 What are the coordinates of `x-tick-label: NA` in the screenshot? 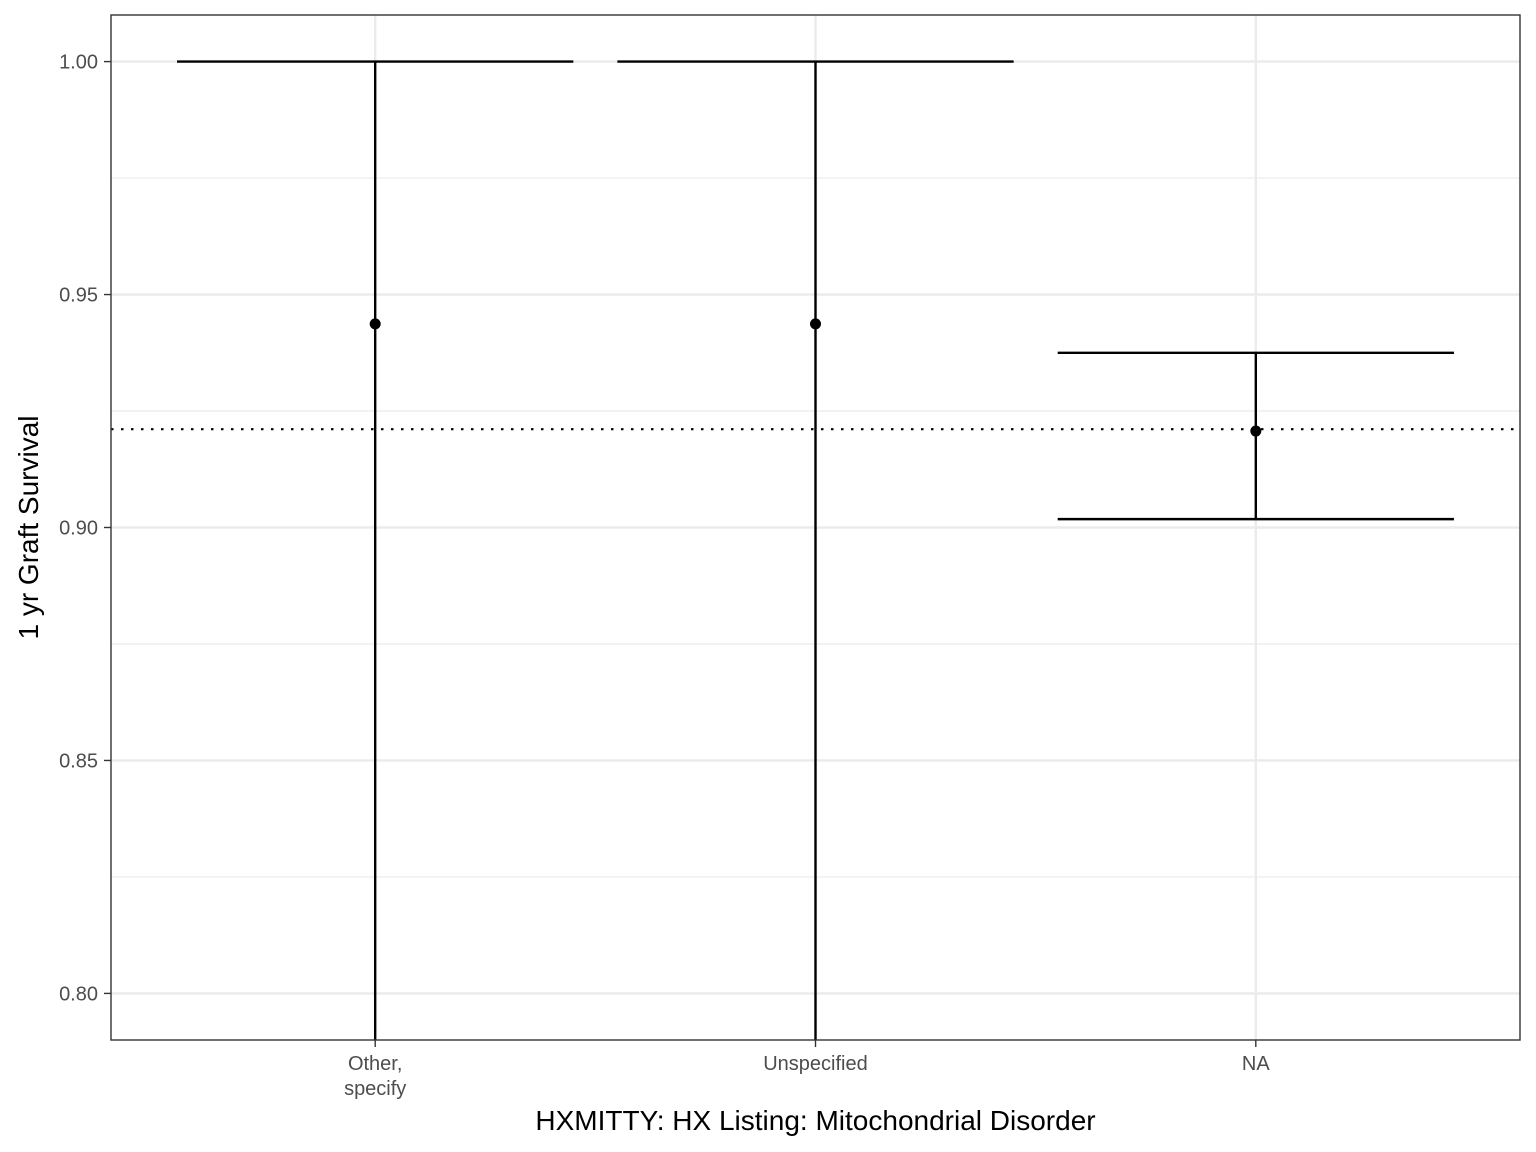 It's located at (1256, 1064).